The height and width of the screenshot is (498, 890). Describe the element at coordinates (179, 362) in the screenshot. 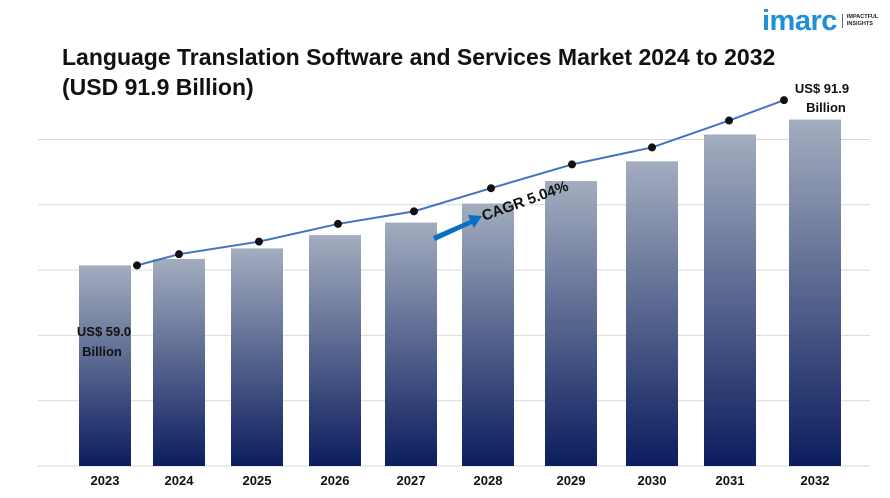

I see `bar-2024` at that location.